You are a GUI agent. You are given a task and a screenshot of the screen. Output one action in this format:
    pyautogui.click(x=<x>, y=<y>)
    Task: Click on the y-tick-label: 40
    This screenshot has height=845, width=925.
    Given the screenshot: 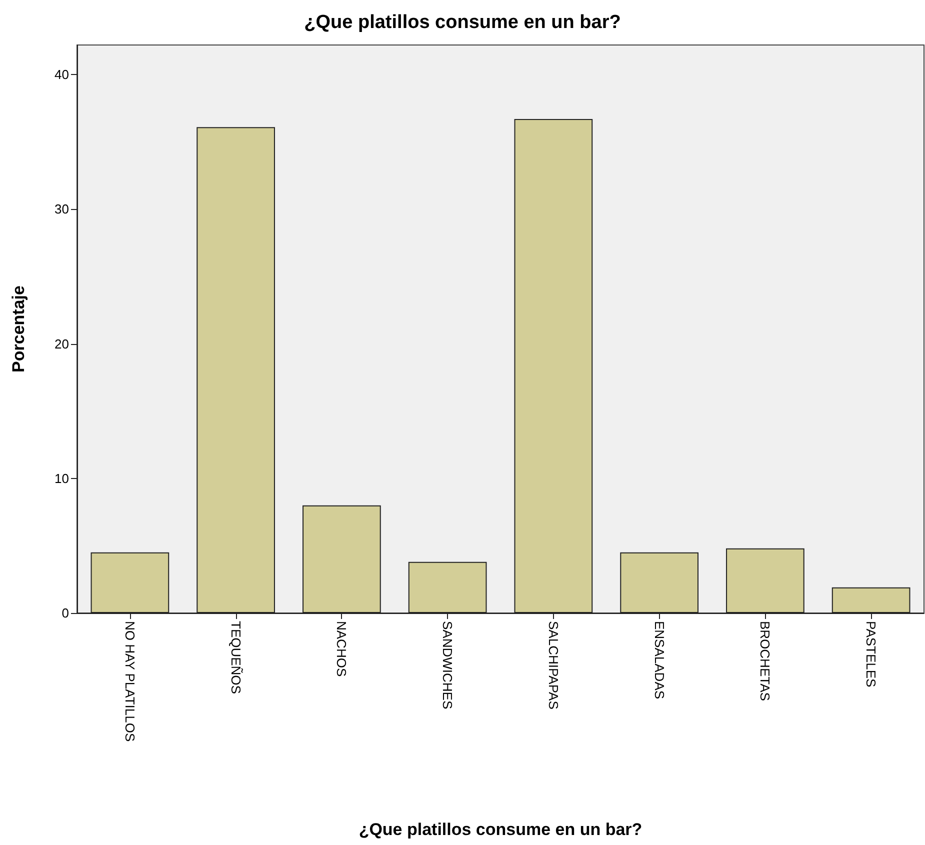 What is the action you would take?
    pyautogui.click(x=61, y=74)
    